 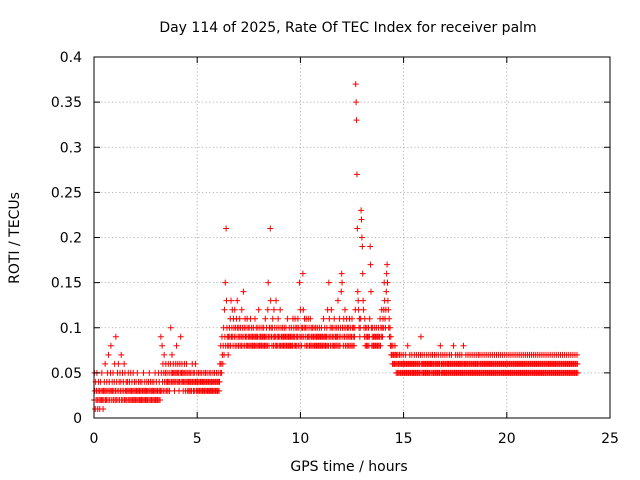 I want to click on y-tick-label: 0.4, so click(x=71, y=58).